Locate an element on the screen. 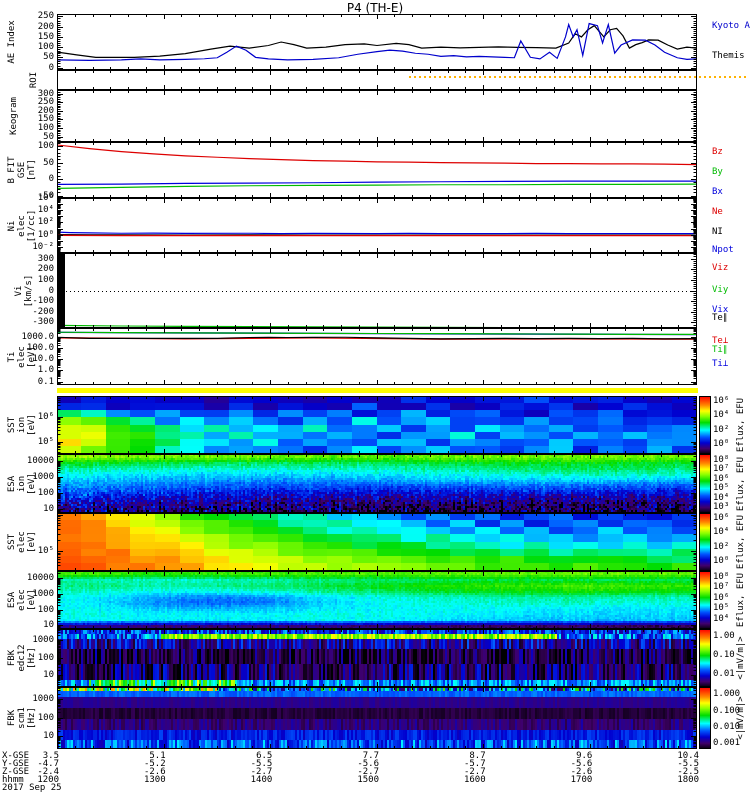 The width and height of the screenshot is (750, 800). ytick-label-sst-ion: 10⁶ is located at coordinates (45, 416).